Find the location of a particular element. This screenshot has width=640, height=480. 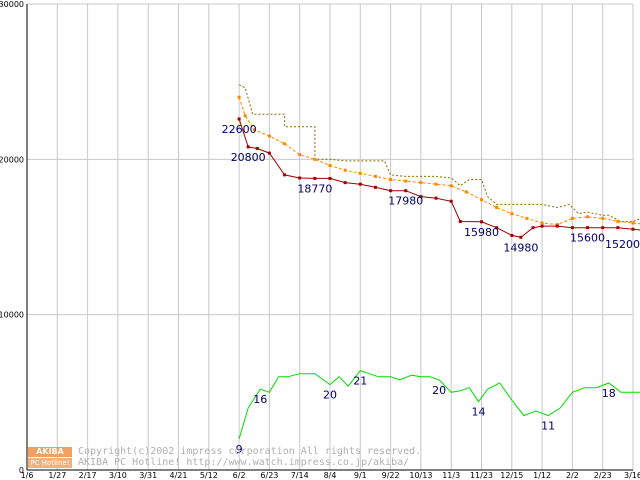

x-tick-label: 3/16 is located at coordinates (632, 475).